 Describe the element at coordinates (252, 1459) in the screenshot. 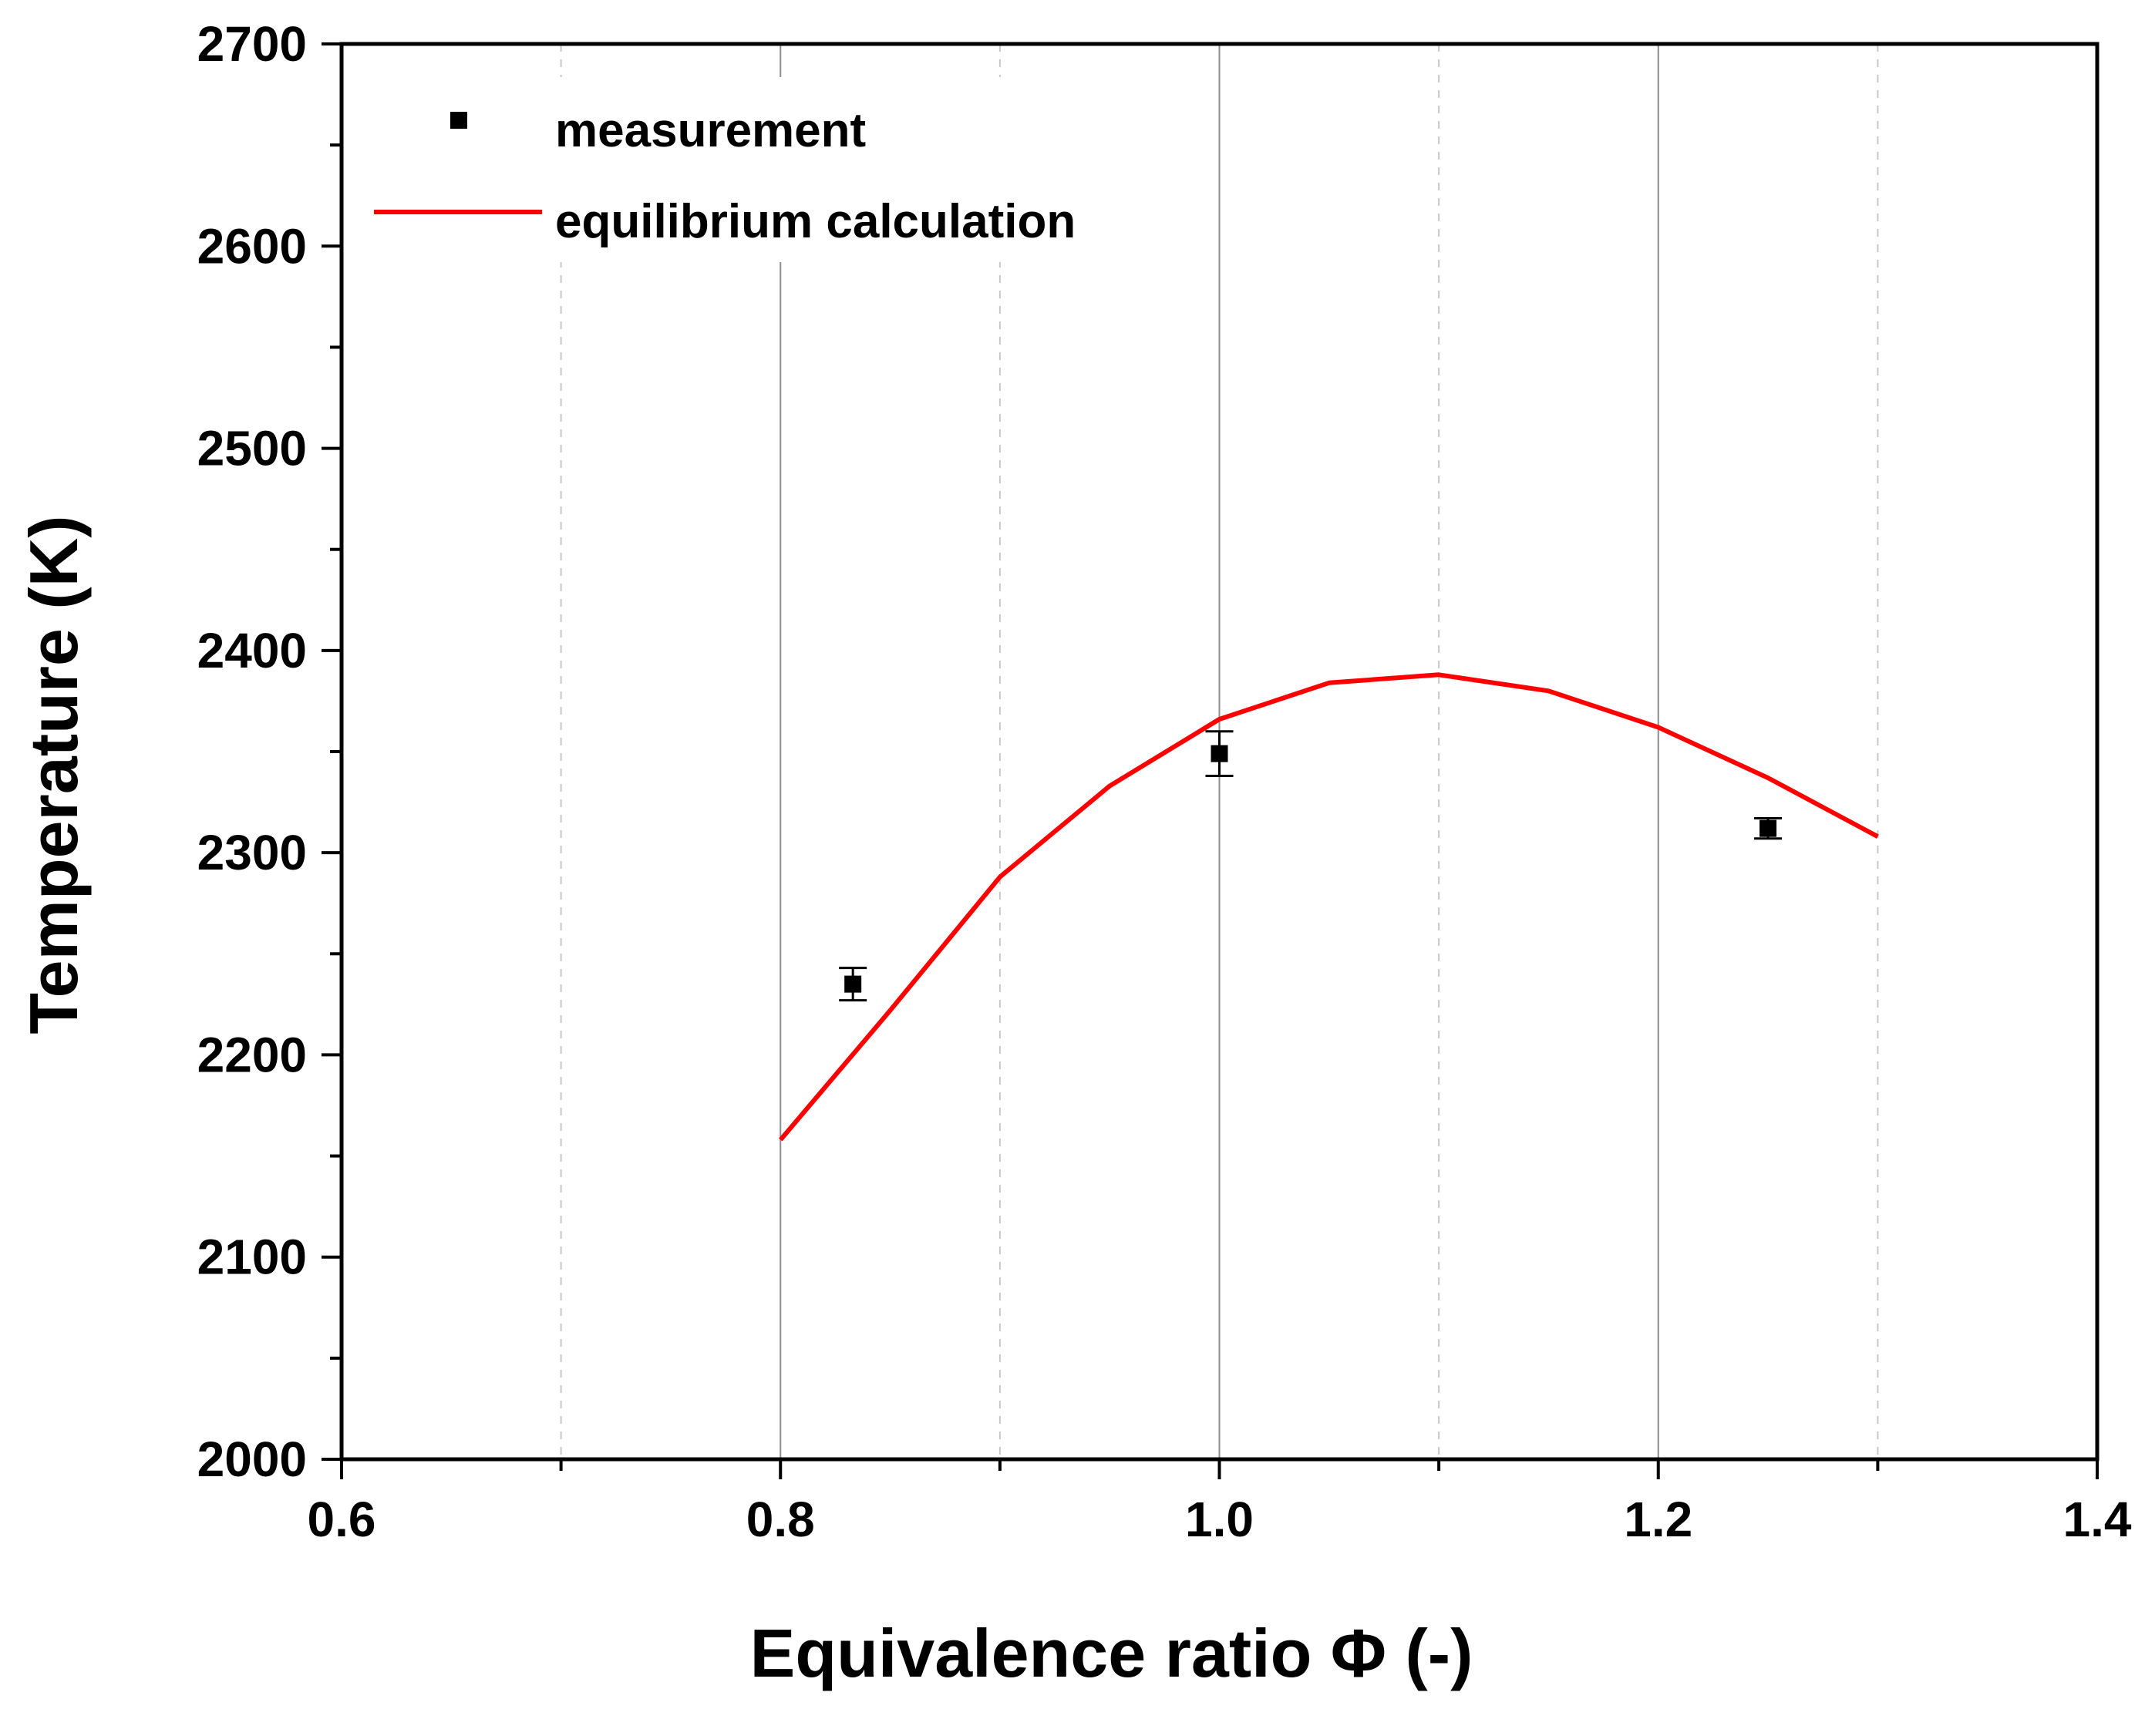

I see `y-tick-label: 2000` at that location.